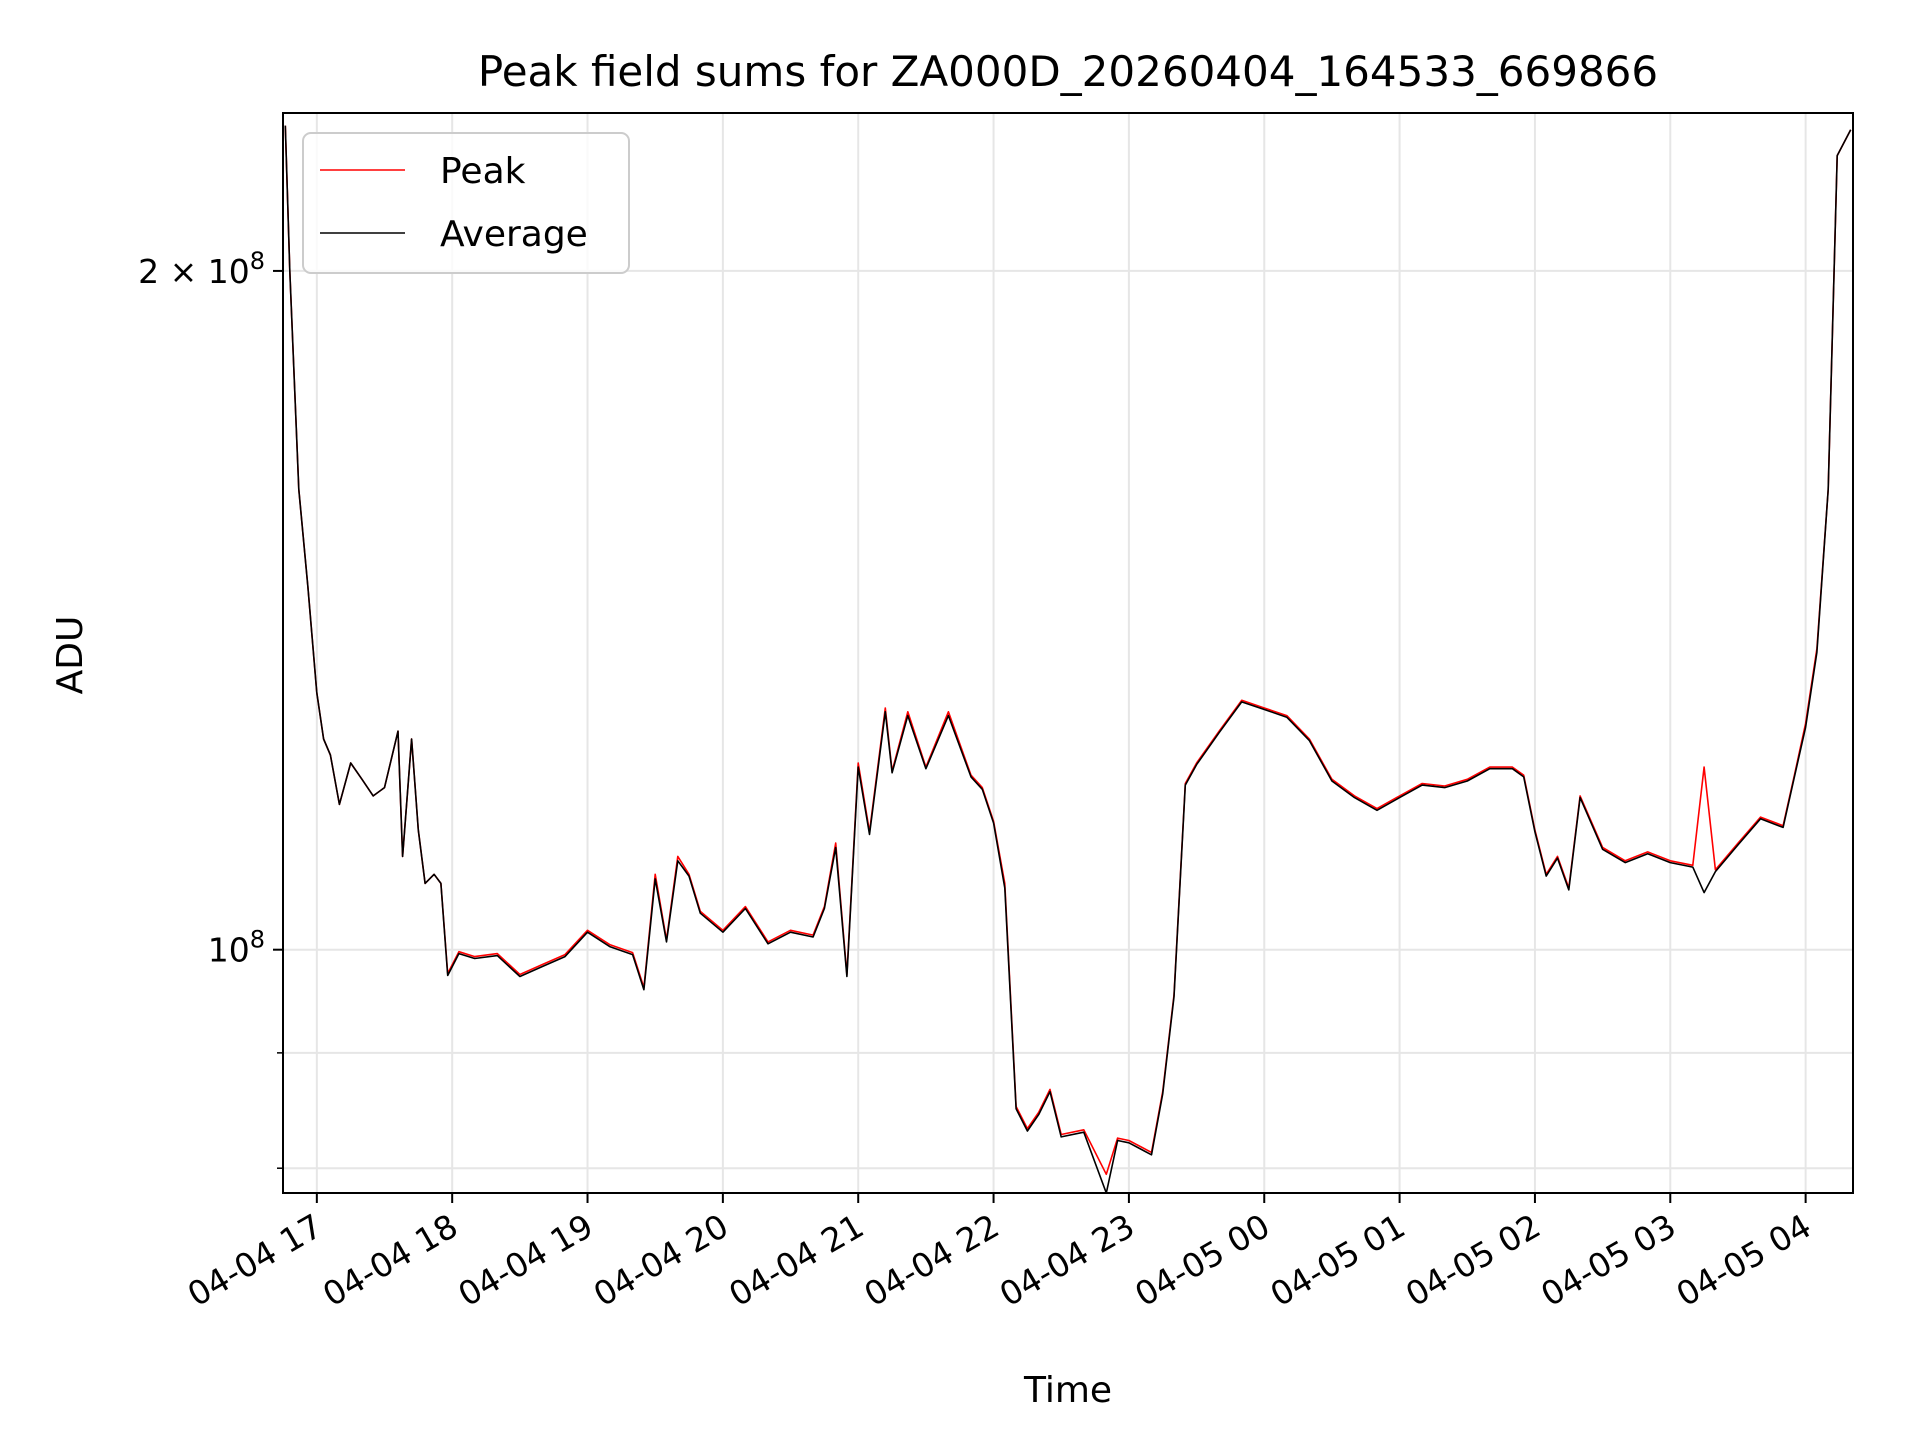 The height and width of the screenshot is (1440, 1920). What do you see at coordinates (236, 948) in the screenshot?
I see `y-tick-label: 108` at bounding box center [236, 948].